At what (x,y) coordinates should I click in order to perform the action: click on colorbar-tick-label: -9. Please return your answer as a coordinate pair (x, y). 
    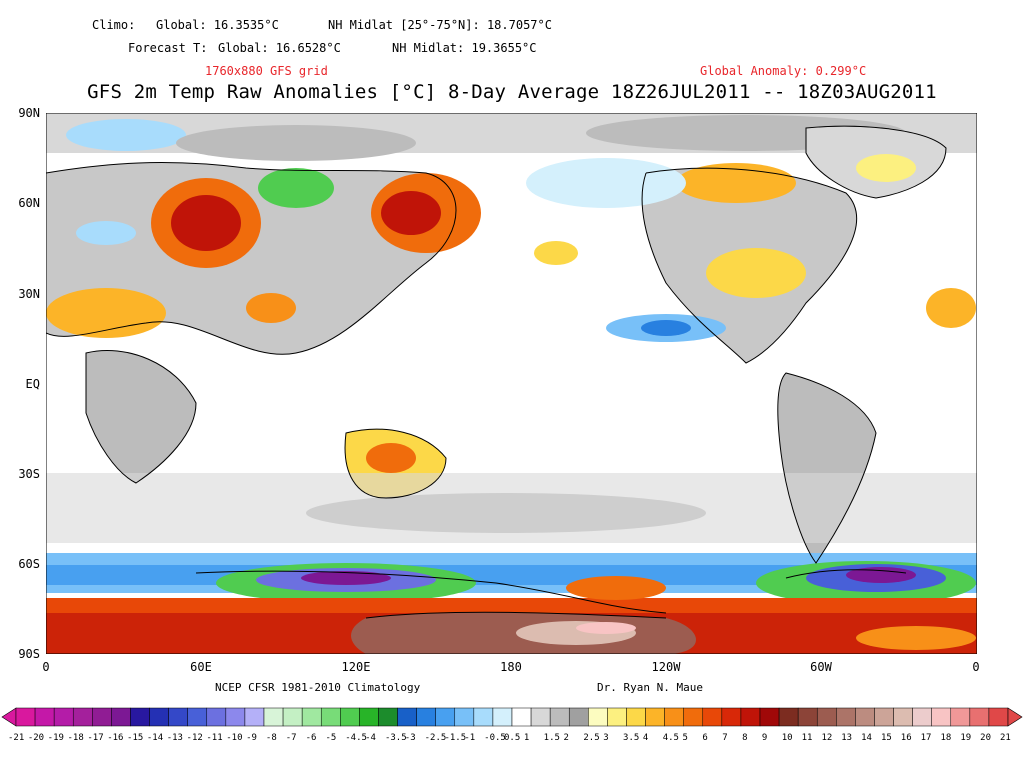
    Looking at the image, I should click on (251, 738).